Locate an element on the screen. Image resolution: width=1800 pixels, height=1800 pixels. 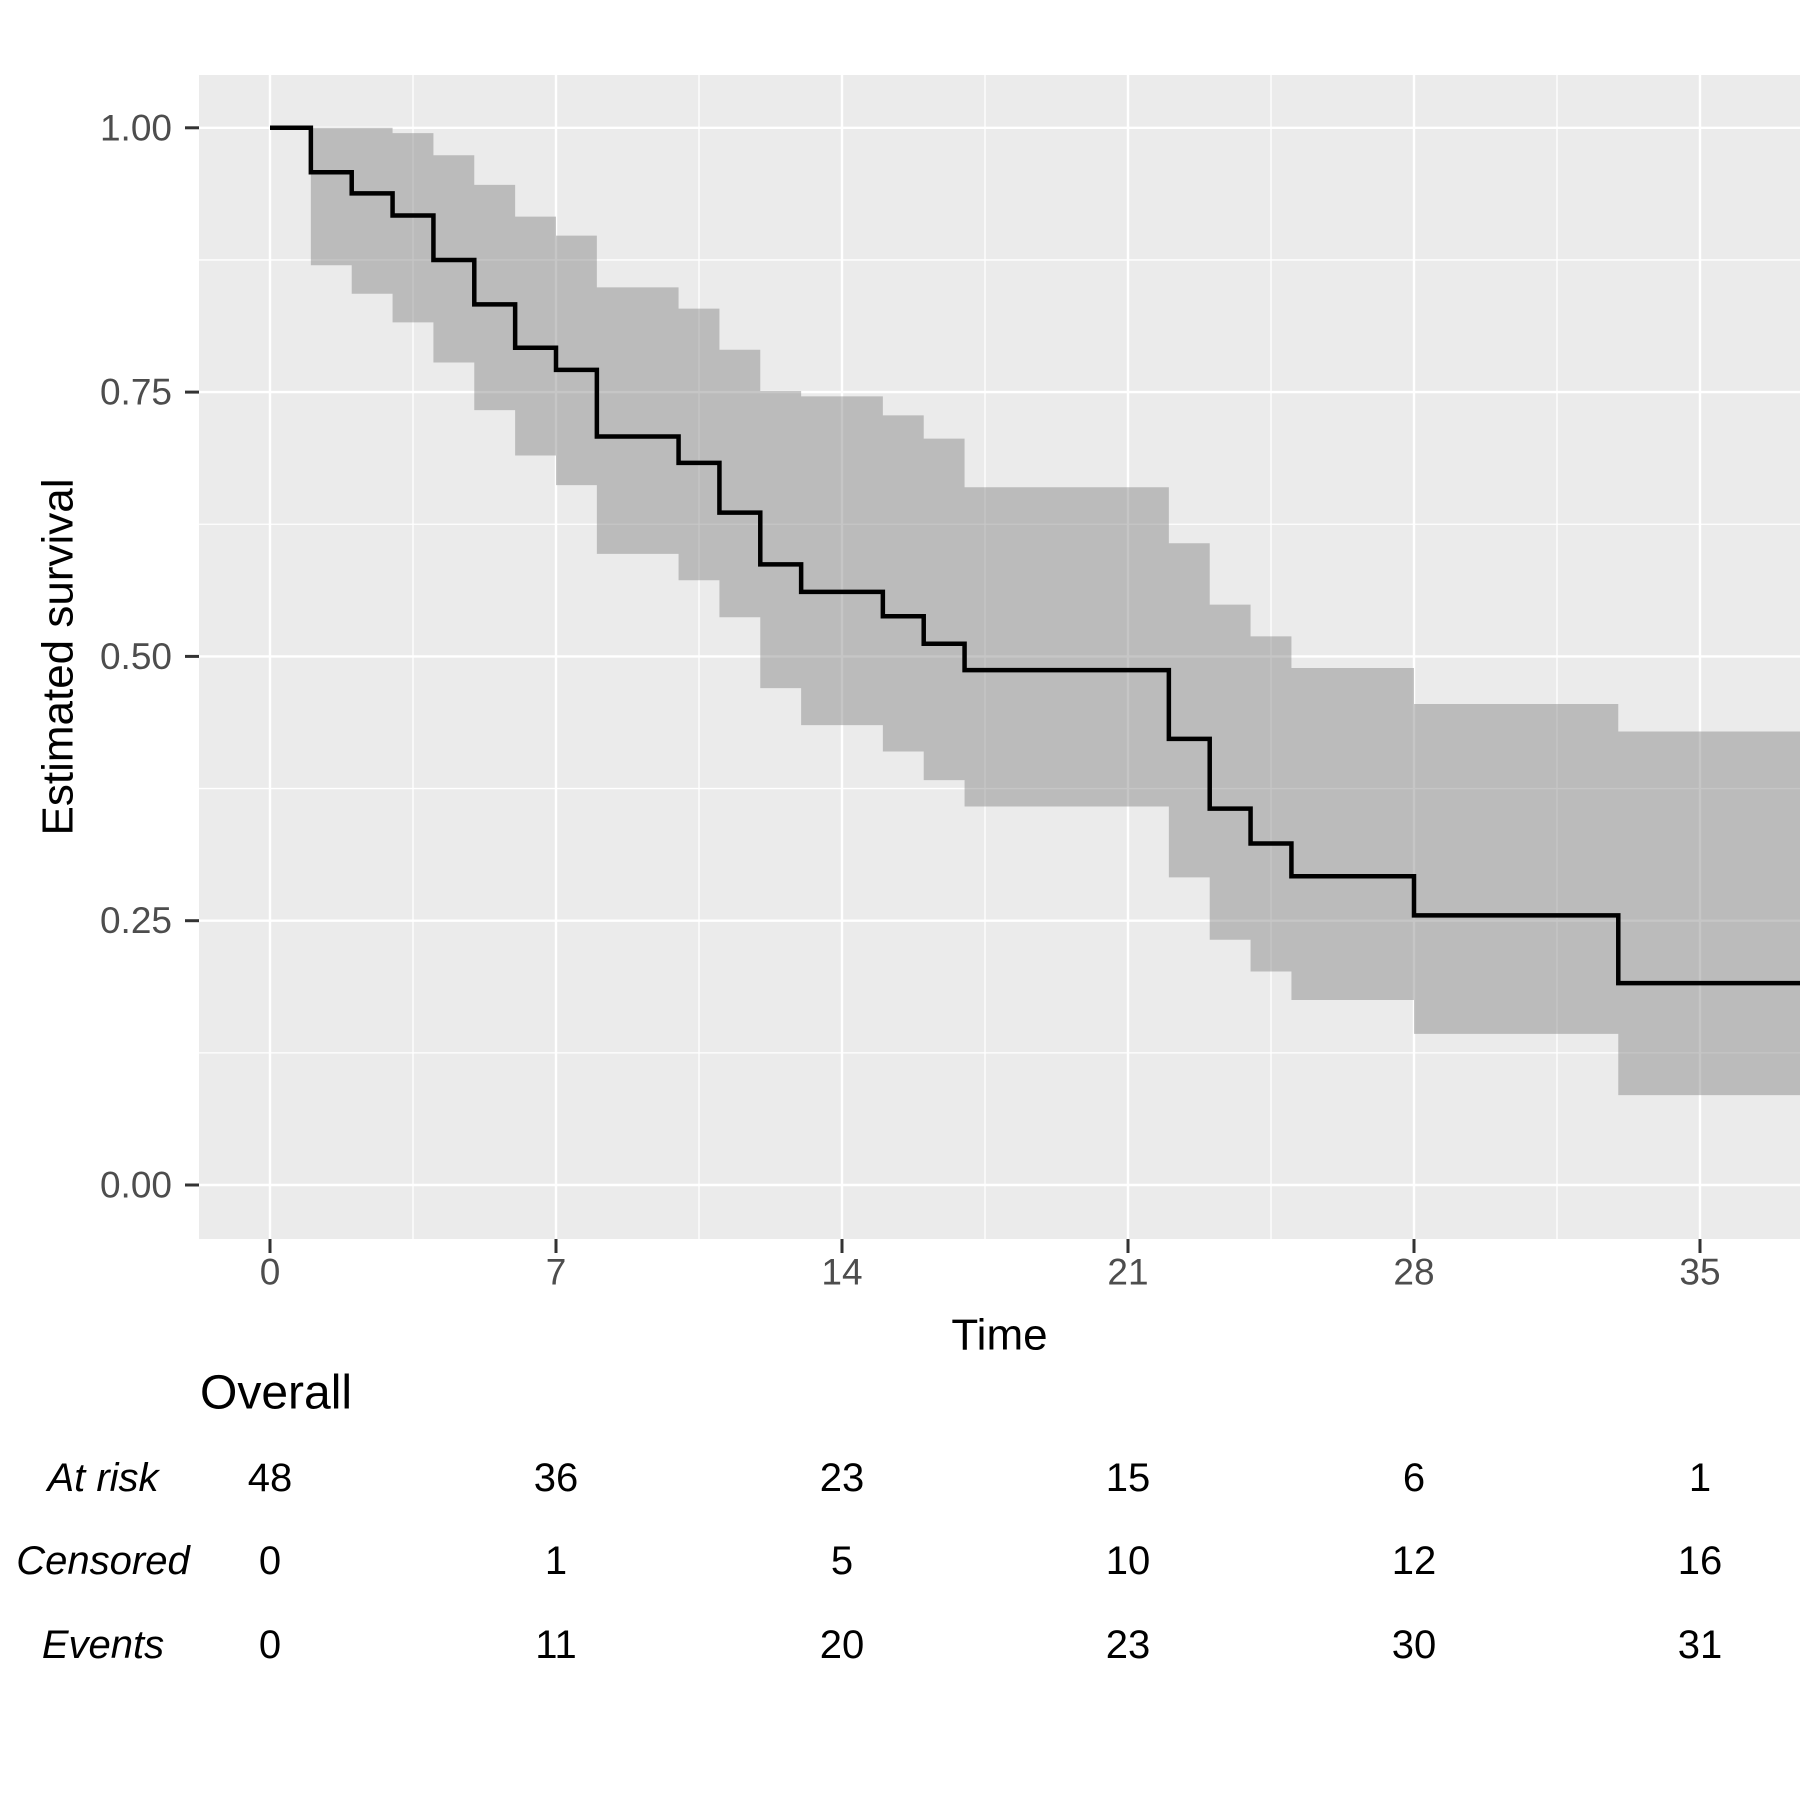
risk-table-value: 10 is located at coordinates (1128, 1561).